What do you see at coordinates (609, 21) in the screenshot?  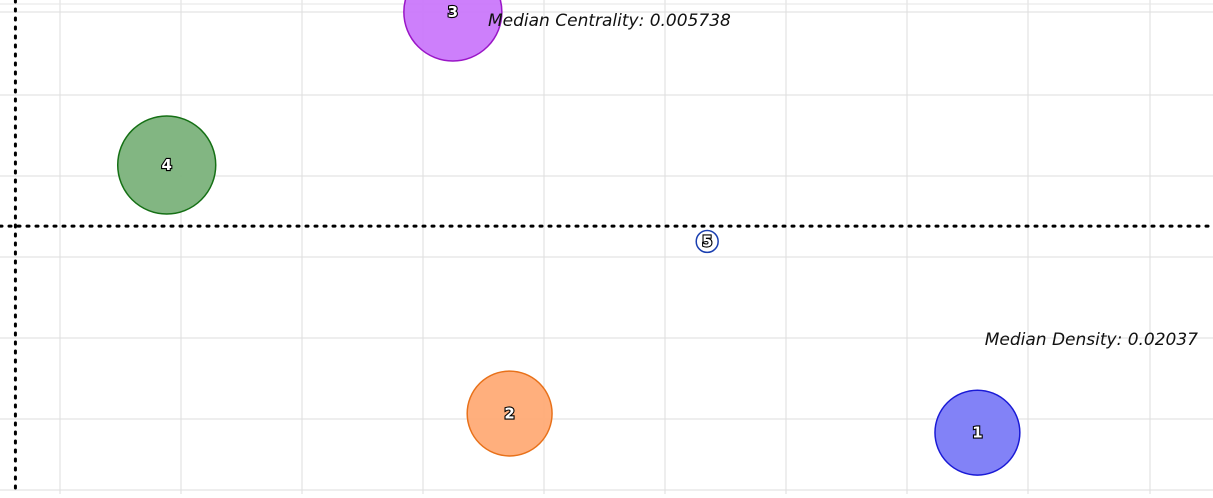 I see `median-centrality-label: Median Centrality: 0.005738` at bounding box center [609, 21].